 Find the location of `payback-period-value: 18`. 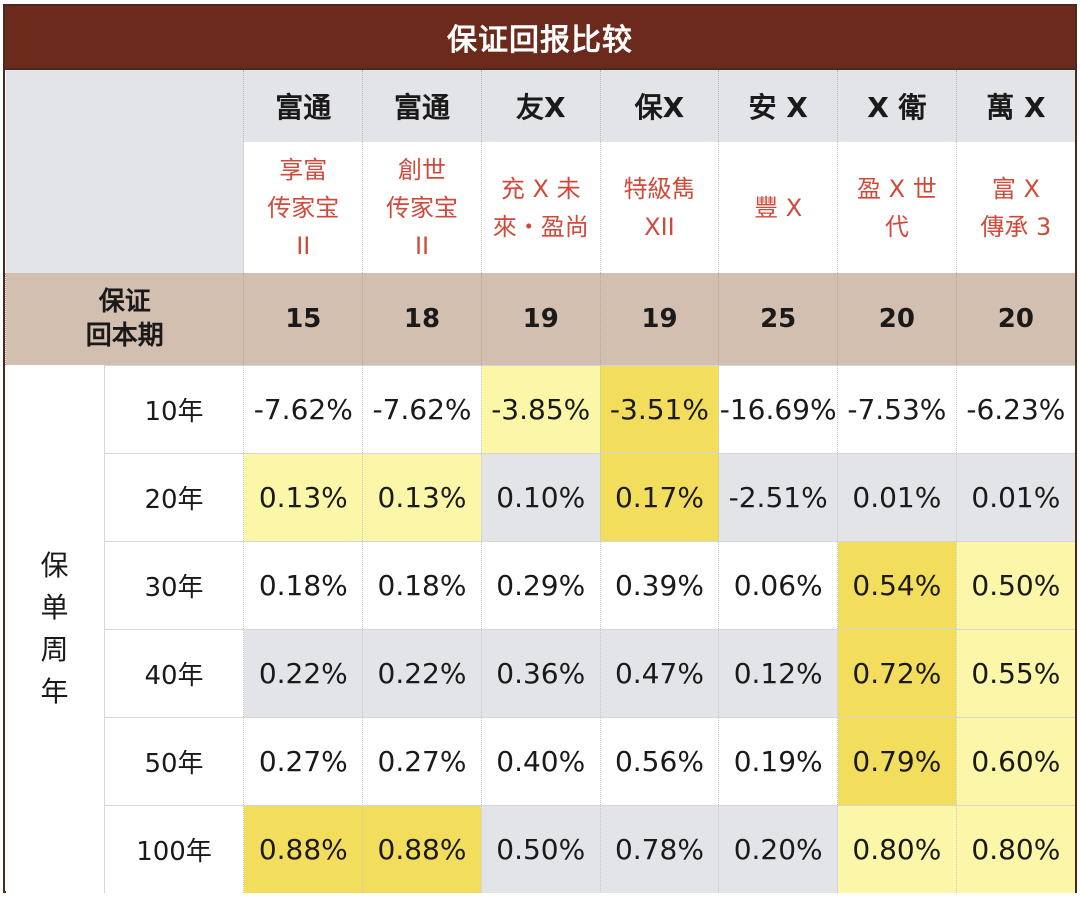

payback-period-value: 18 is located at coordinates (422, 319).